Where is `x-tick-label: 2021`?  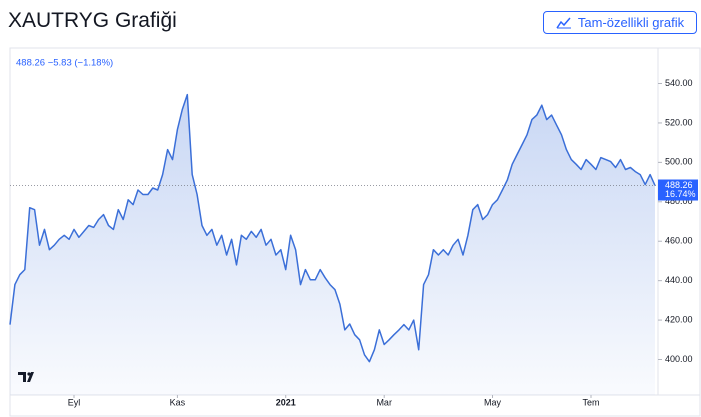 x-tick-label: 2021 is located at coordinates (286, 402).